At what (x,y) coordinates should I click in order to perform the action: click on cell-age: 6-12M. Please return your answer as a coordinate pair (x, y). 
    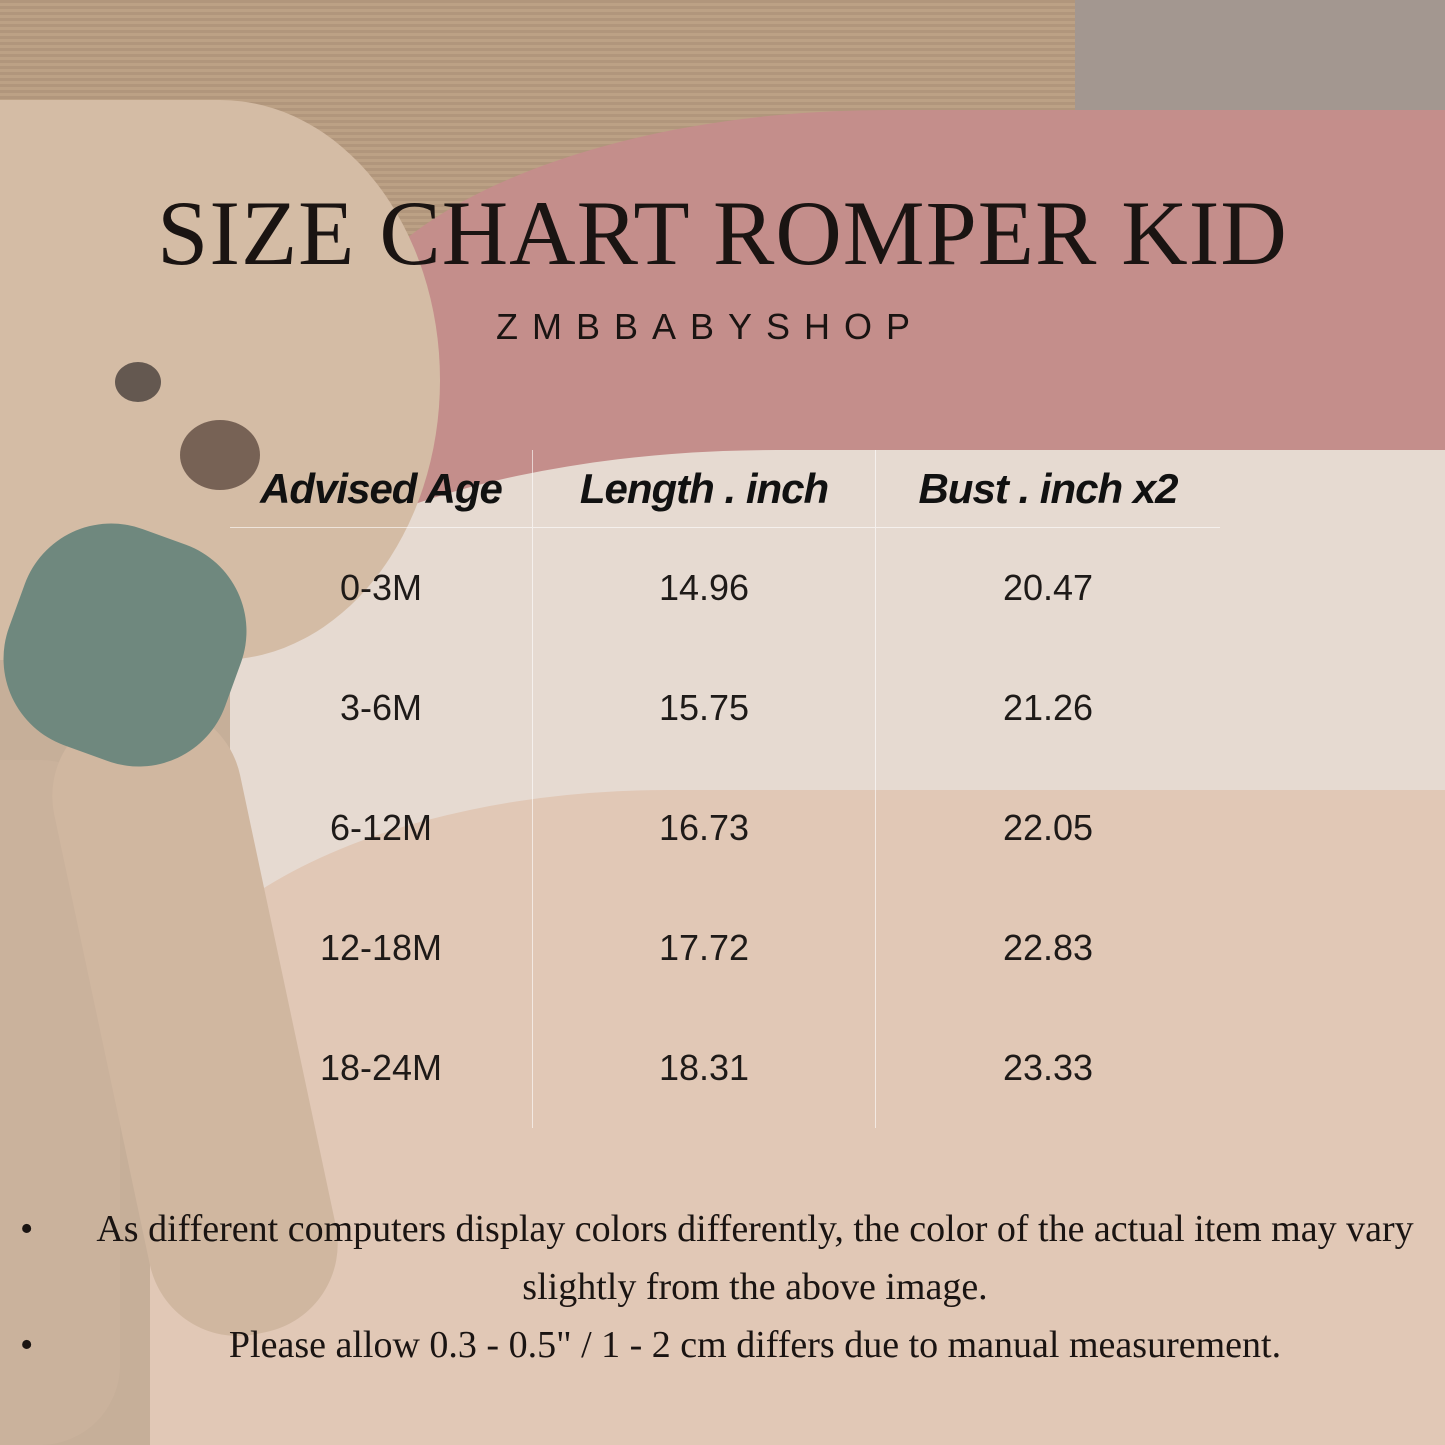
    Looking at the image, I should click on (381, 827).